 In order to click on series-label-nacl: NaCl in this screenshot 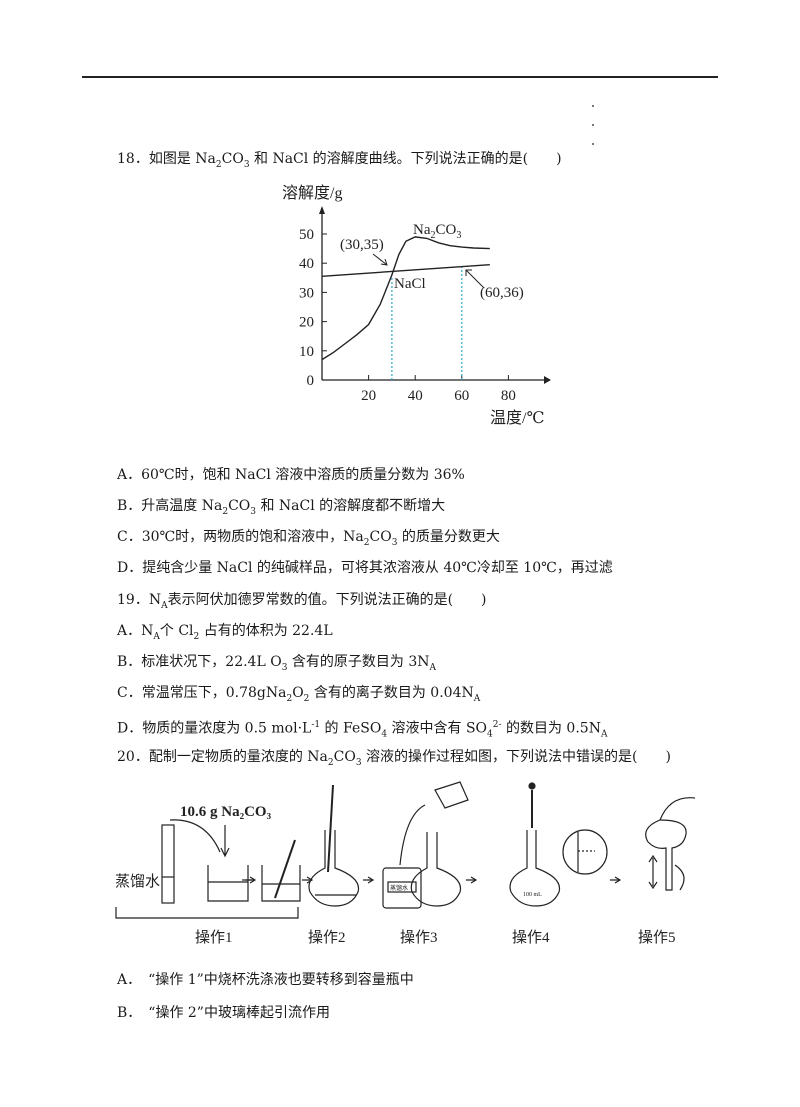, I will do `click(410, 284)`.